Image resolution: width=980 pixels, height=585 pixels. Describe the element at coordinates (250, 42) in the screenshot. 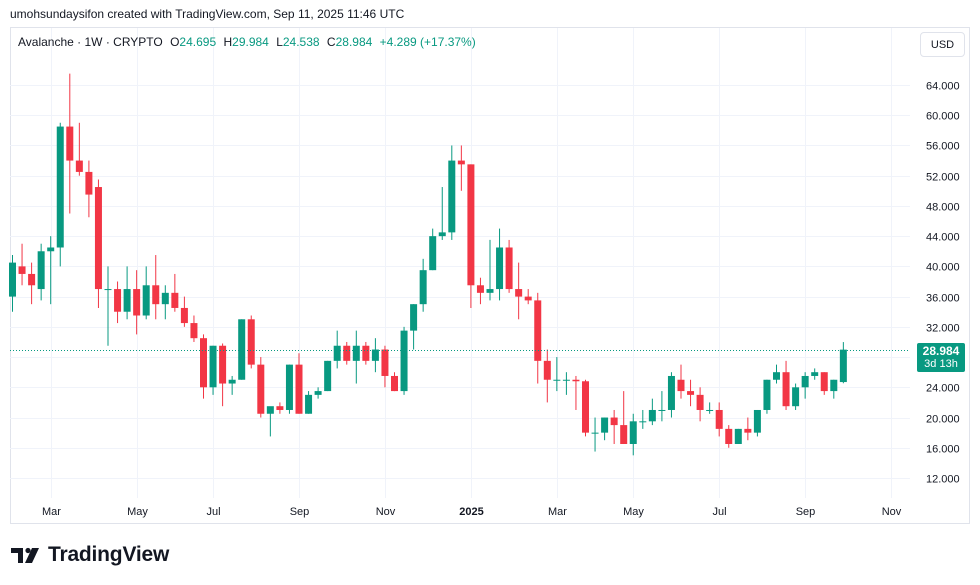

I see `high-value: 29.984` at that location.